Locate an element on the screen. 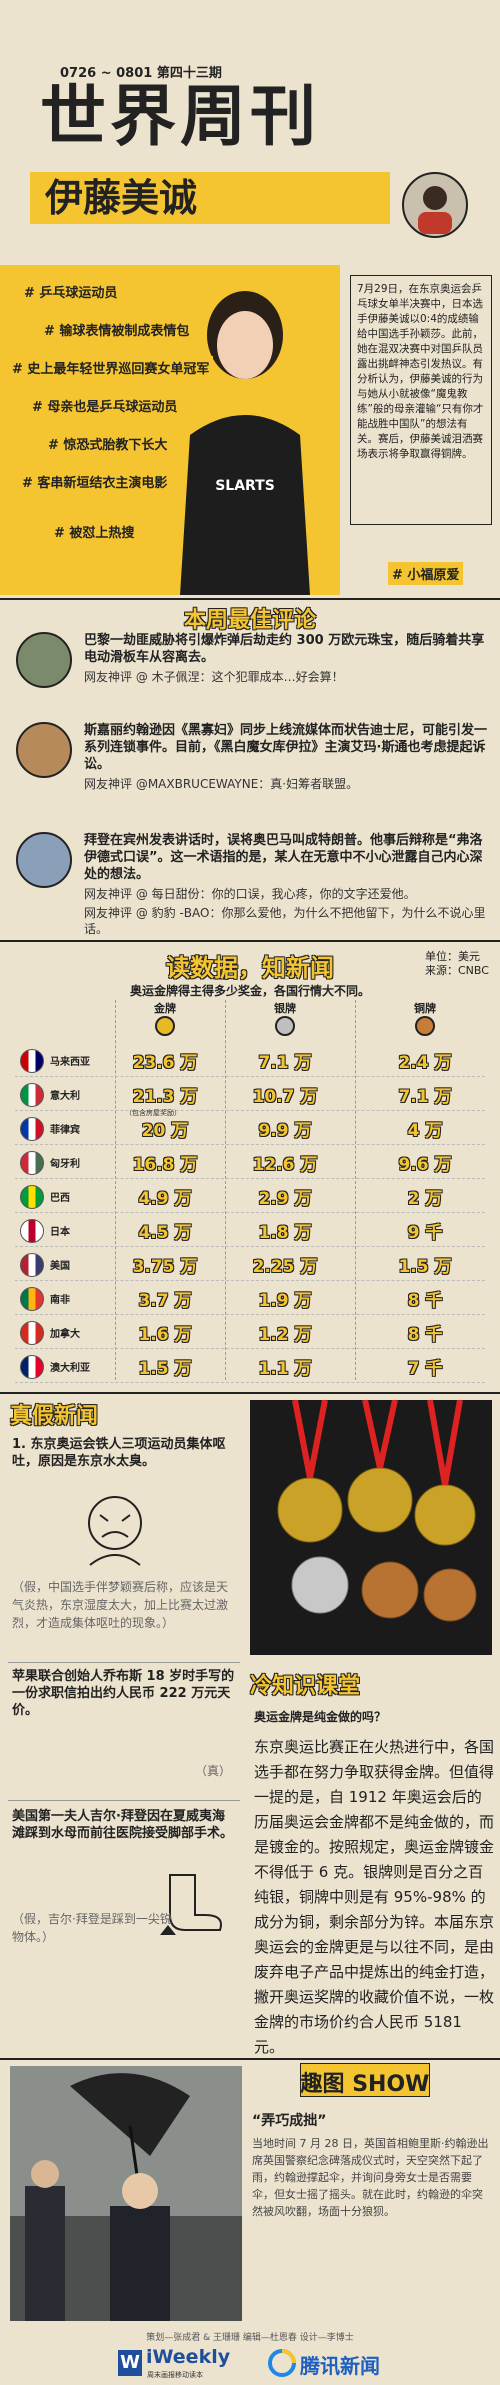  source: 来源：CNBC is located at coordinates (457, 970).